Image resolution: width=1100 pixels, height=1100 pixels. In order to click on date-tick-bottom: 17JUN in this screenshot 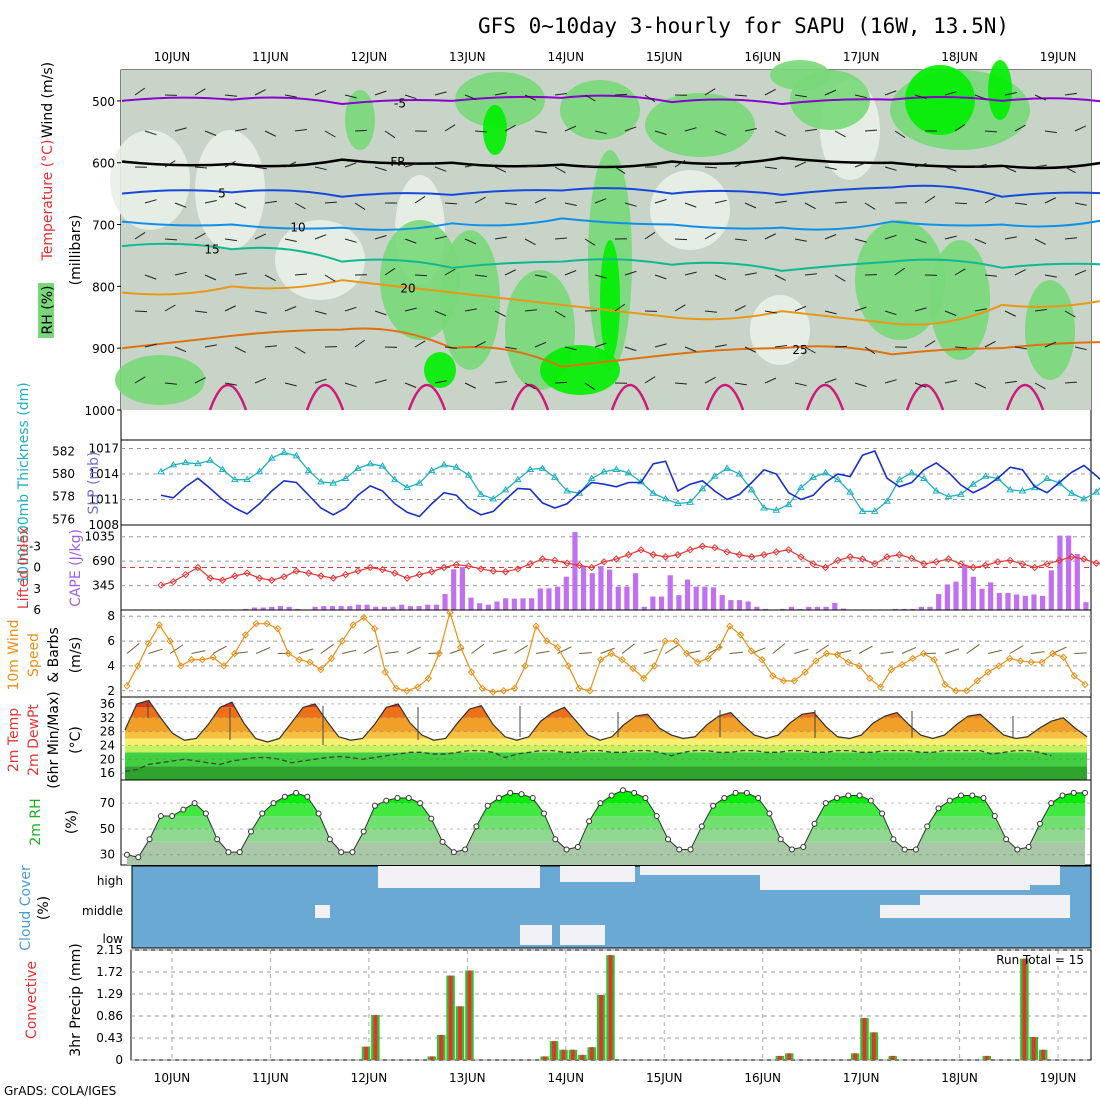, I will do `click(861, 1078)`.